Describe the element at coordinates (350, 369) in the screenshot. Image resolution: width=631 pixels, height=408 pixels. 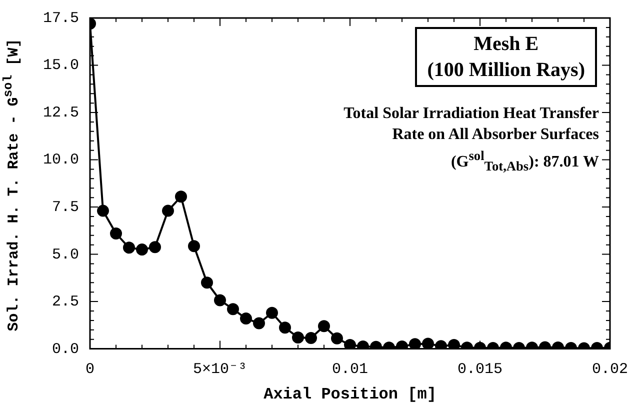
I see `x-tick-label: 0.01` at that location.